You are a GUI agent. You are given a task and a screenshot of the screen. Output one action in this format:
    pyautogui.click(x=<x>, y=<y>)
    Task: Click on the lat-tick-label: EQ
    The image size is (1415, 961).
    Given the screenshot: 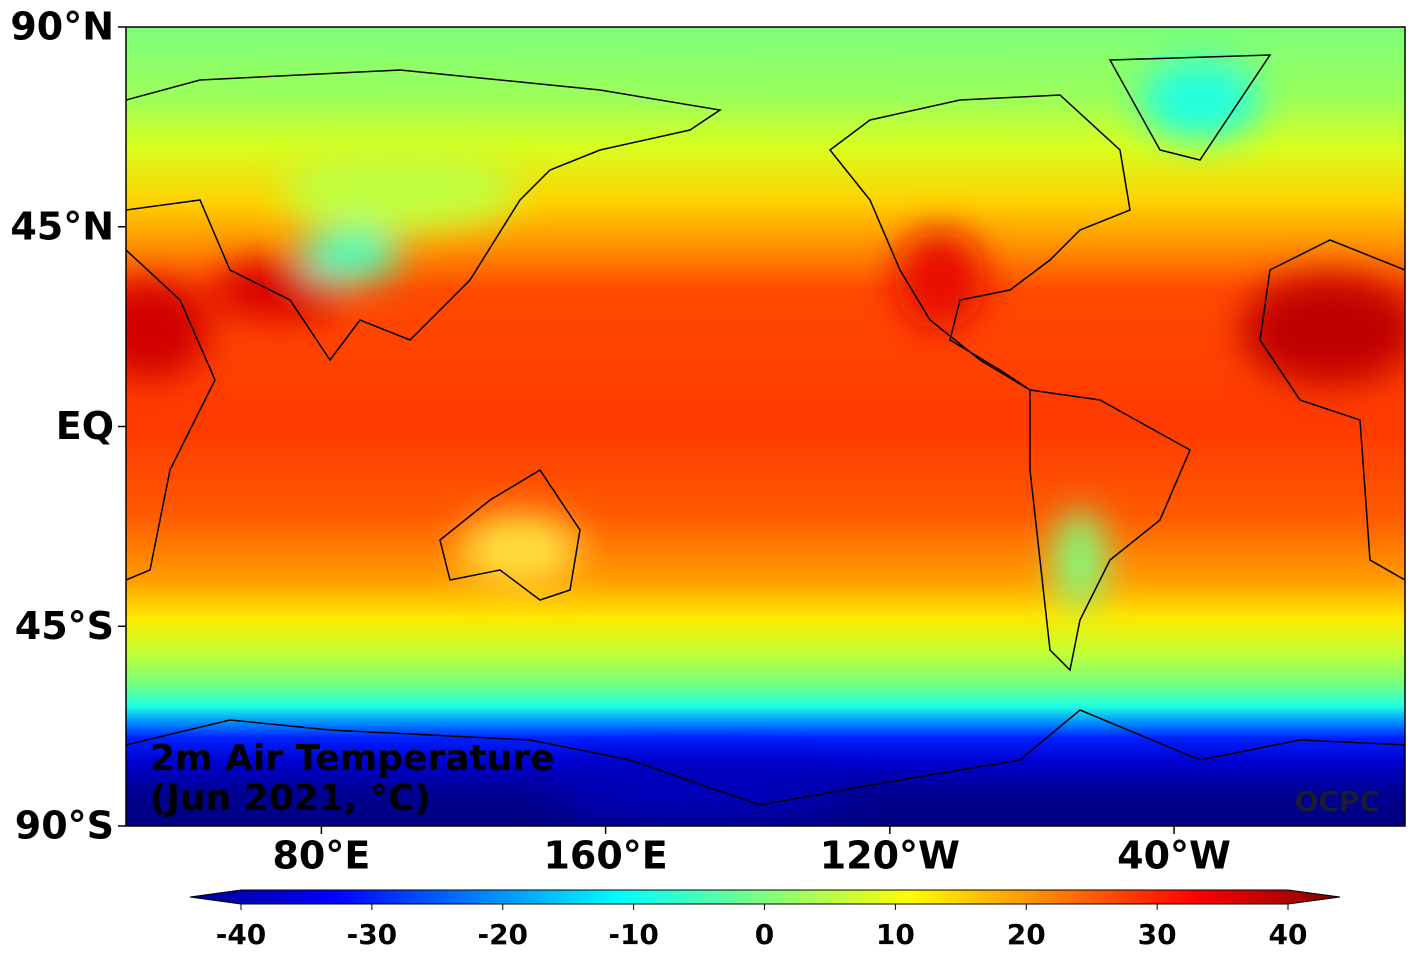 What is the action you would take?
    pyautogui.click(x=85, y=426)
    